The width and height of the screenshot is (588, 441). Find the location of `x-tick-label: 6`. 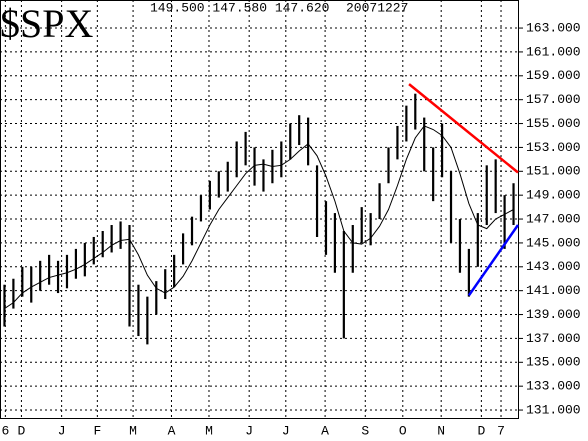

x-tick-label: 6 is located at coordinates (5, 430).